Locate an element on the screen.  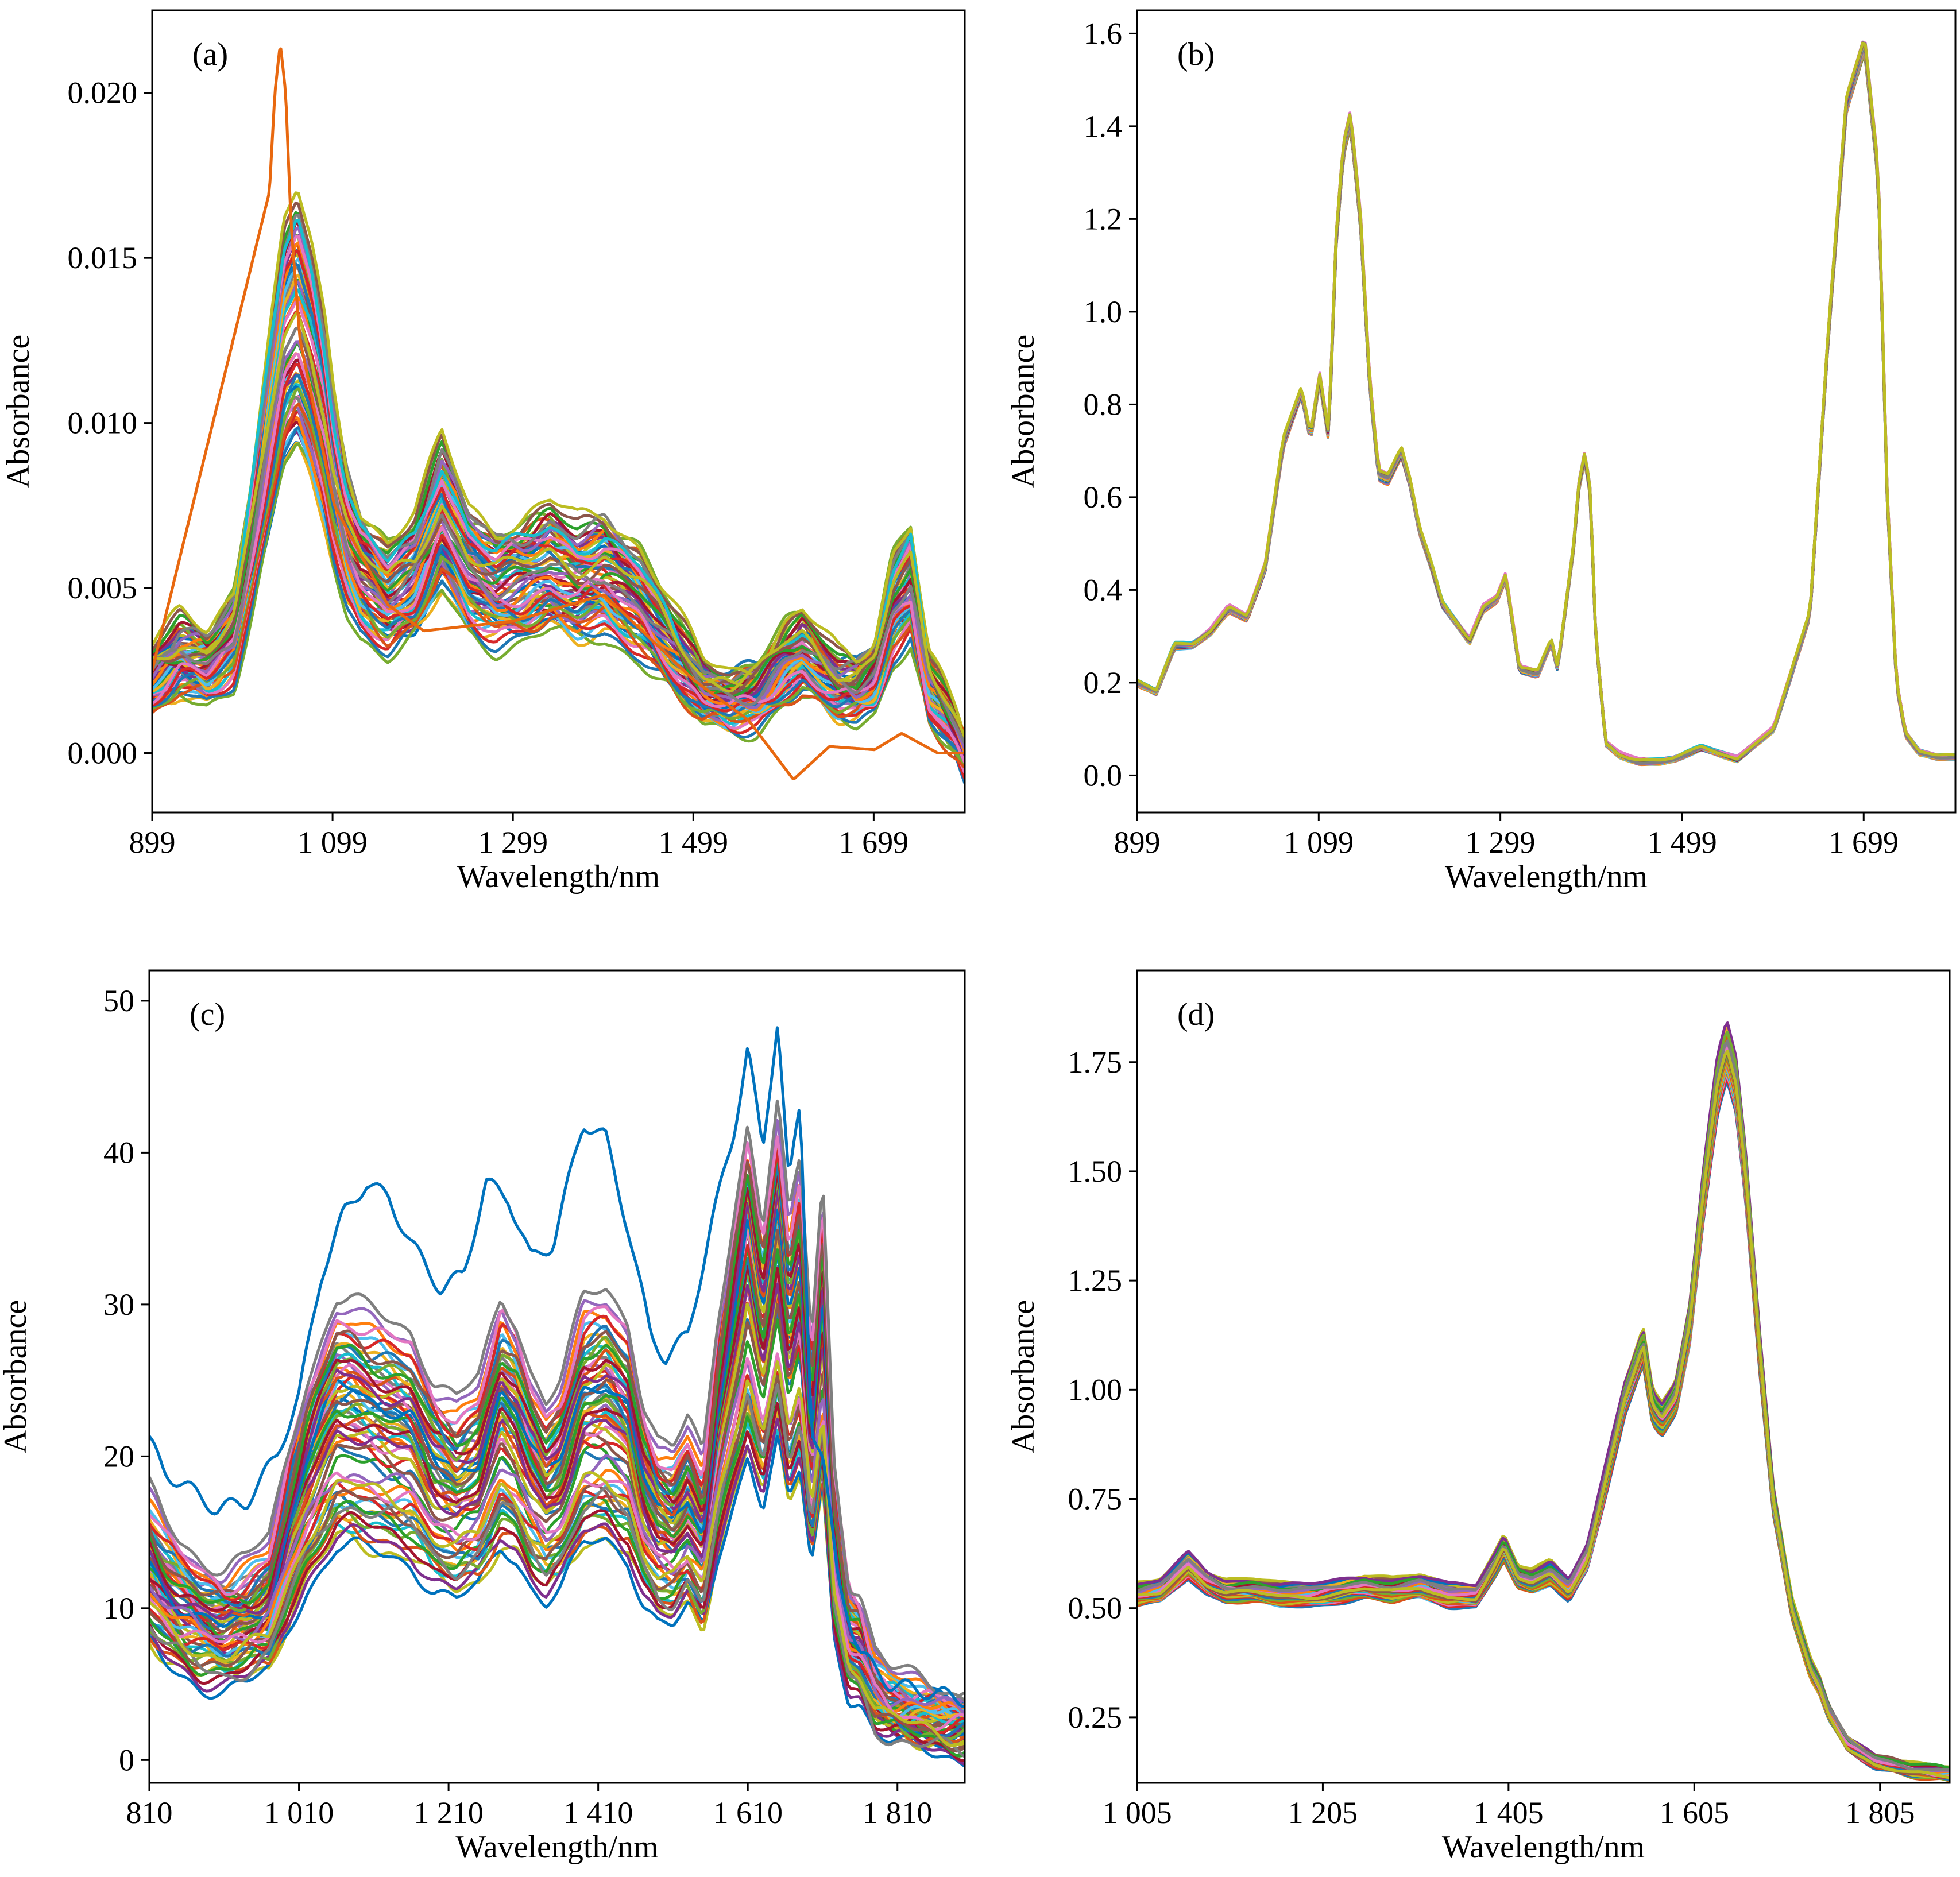
x-tick-label: 1 499 is located at coordinates (1682, 842).